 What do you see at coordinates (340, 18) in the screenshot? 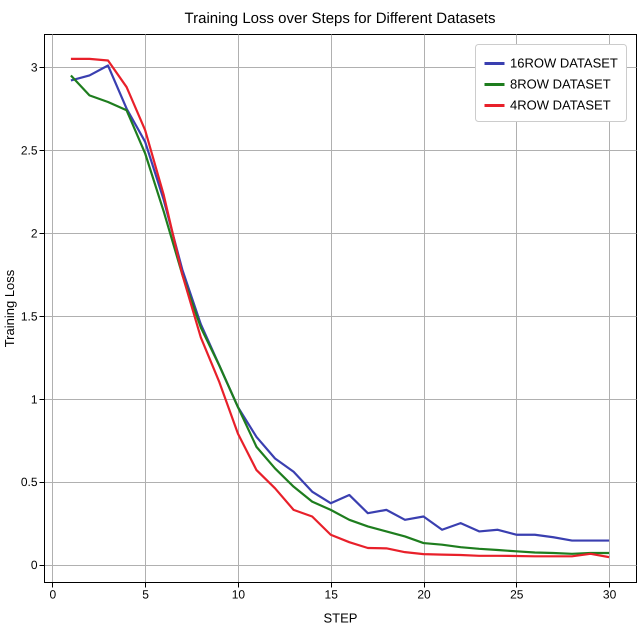
I see `chart-title: Training Loss over Steps for Different Datasets` at bounding box center [340, 18].